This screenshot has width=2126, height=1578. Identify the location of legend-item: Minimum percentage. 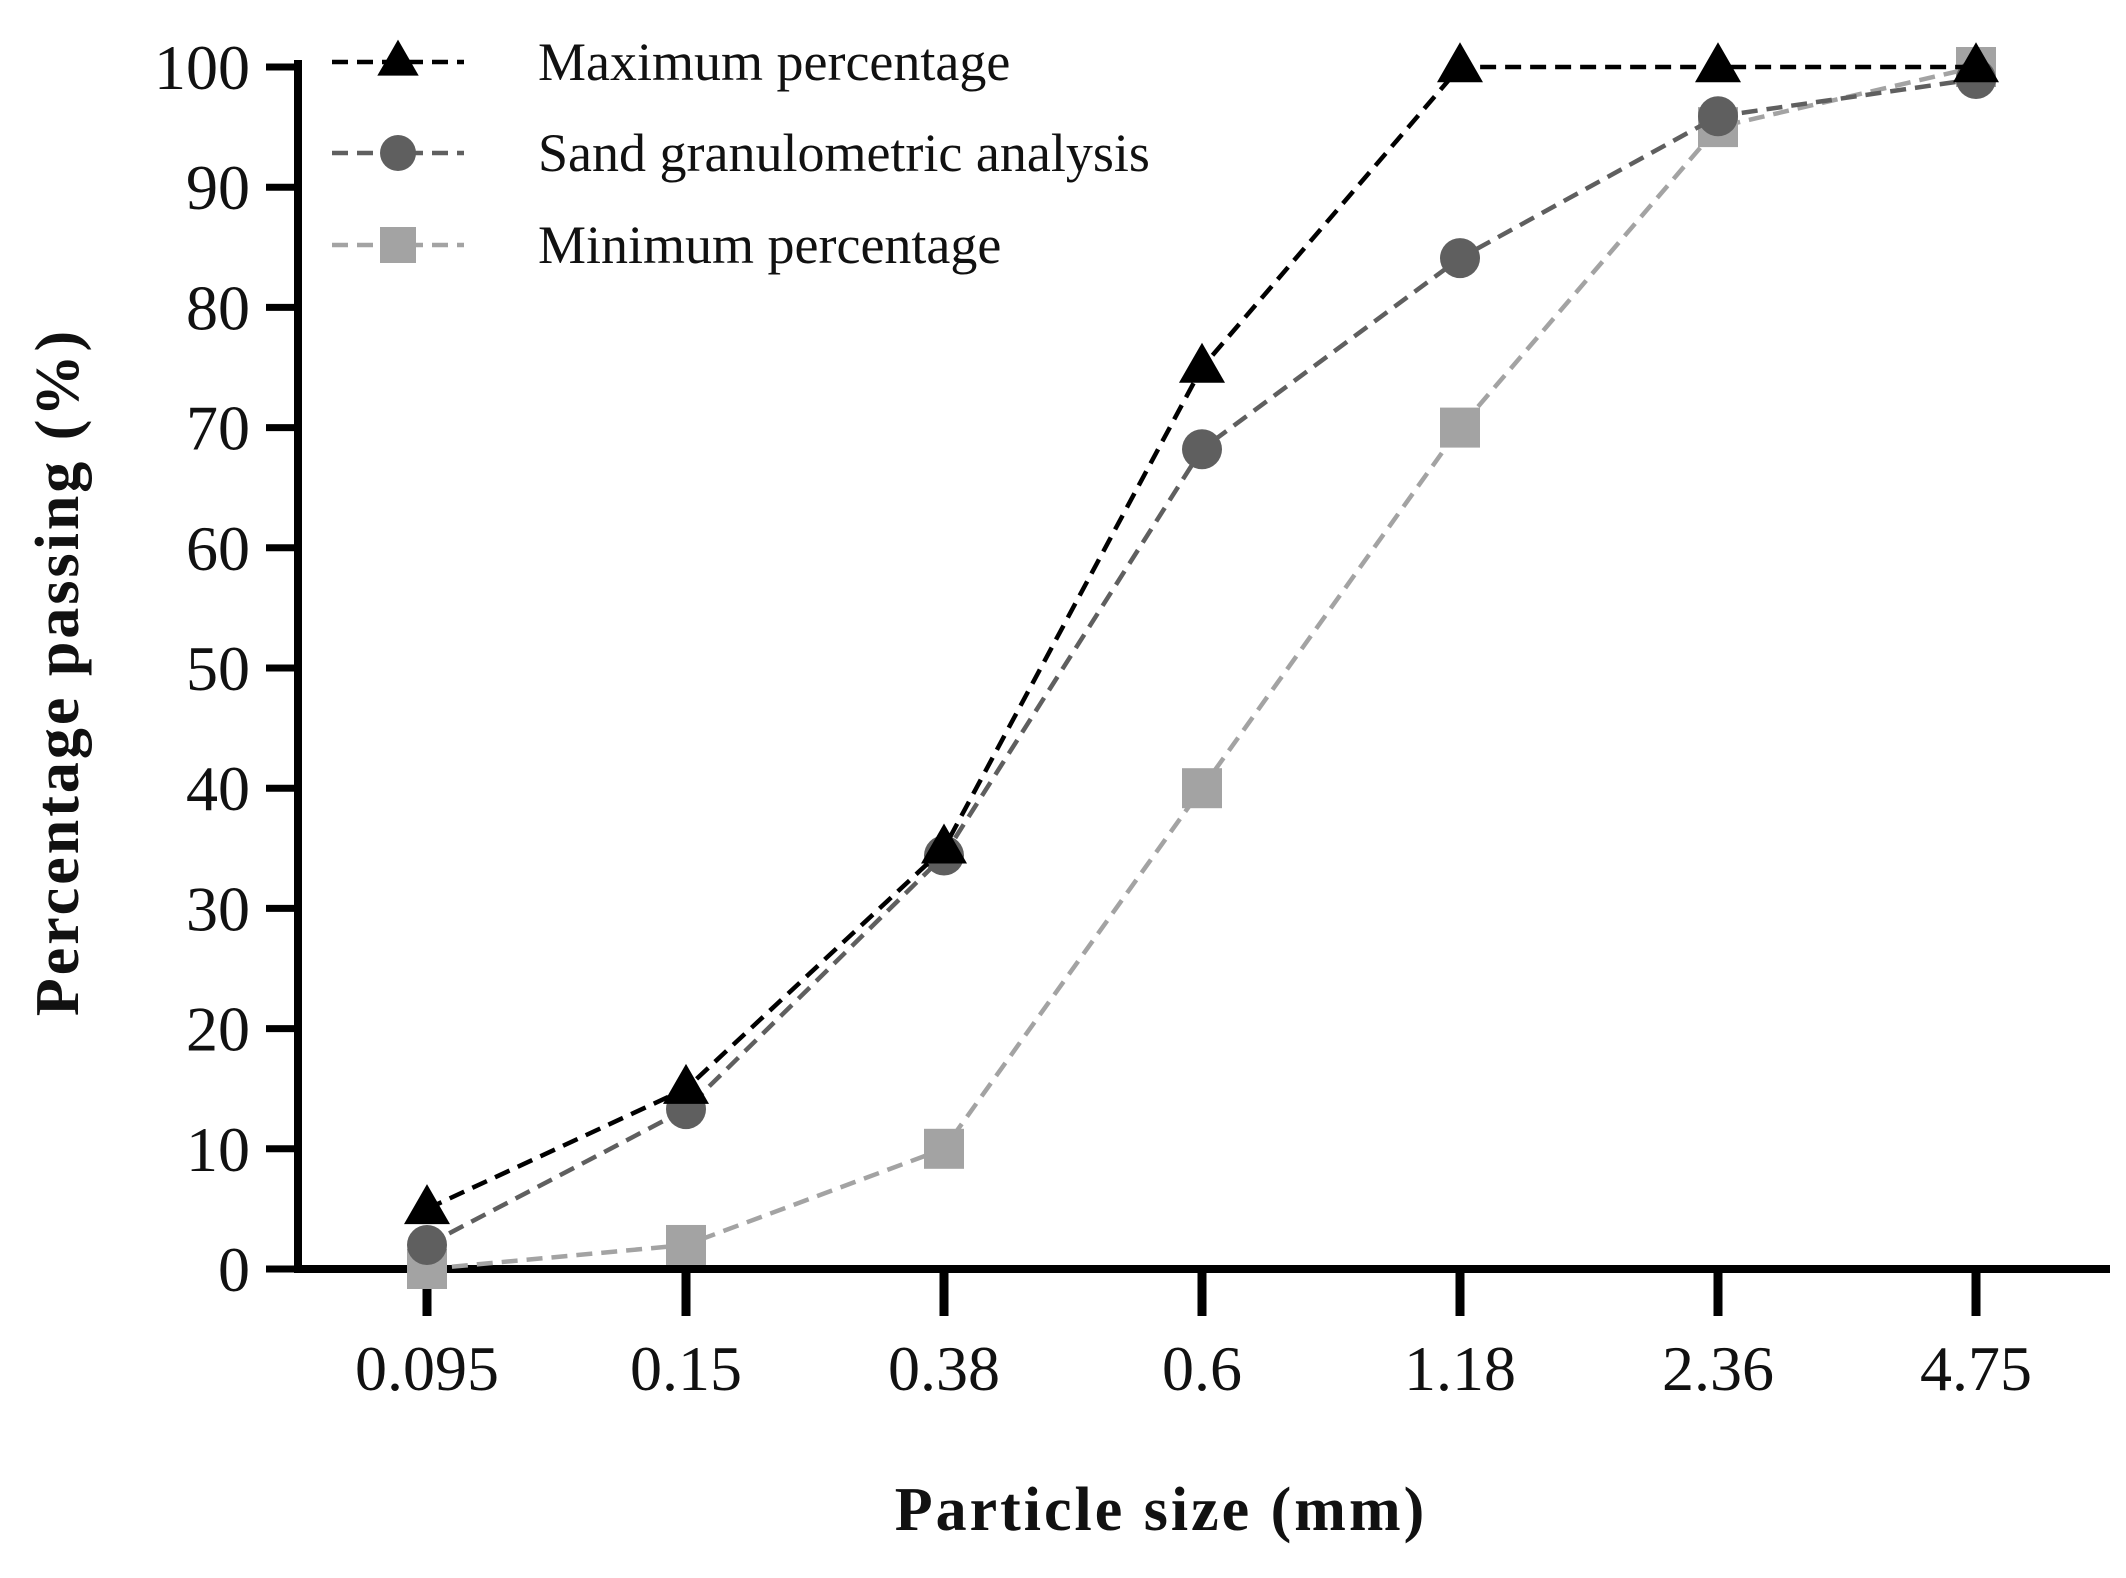
(666, 245).